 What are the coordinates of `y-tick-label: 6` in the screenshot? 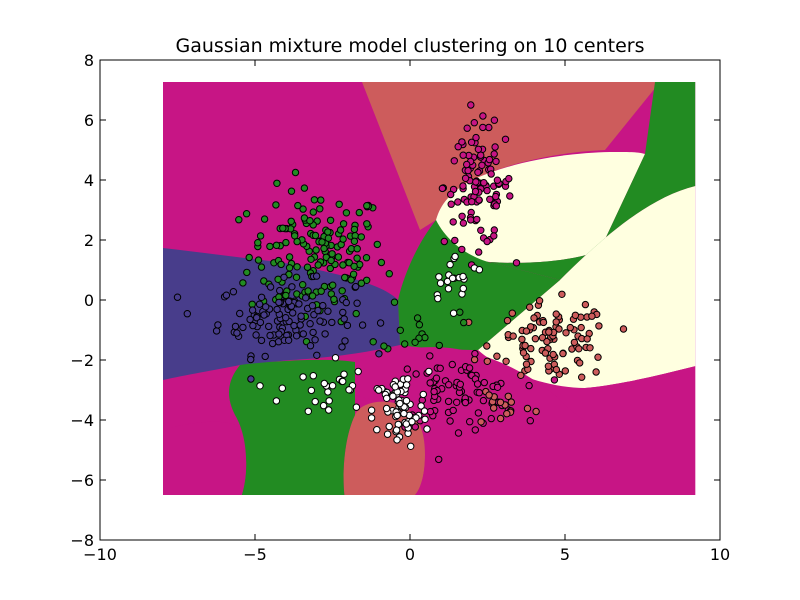 It's located at (89, 120).